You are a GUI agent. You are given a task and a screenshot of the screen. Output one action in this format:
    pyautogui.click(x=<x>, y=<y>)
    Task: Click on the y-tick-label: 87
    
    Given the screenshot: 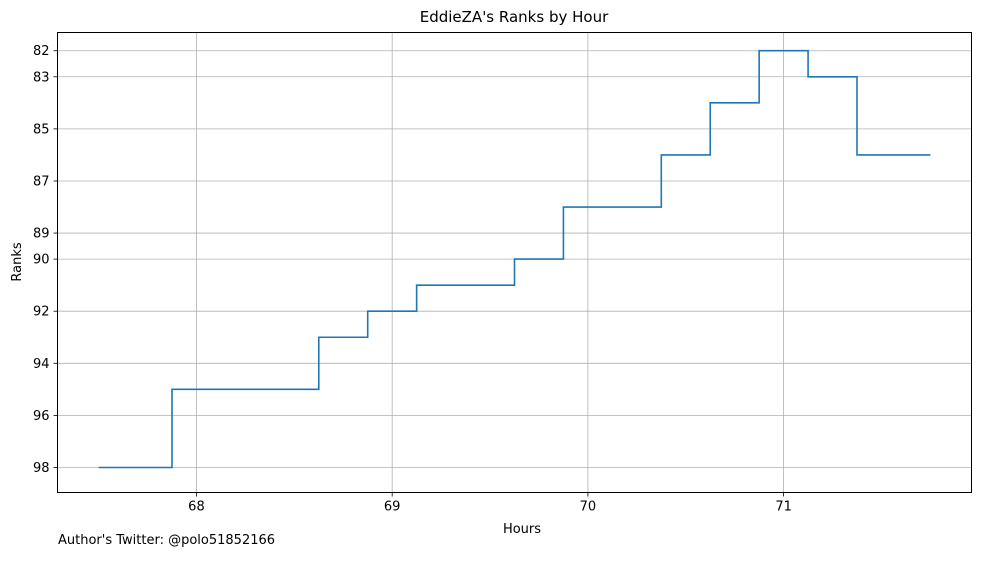 What is the action you would take?
    pyautogui.click(x=41, y=181)
    